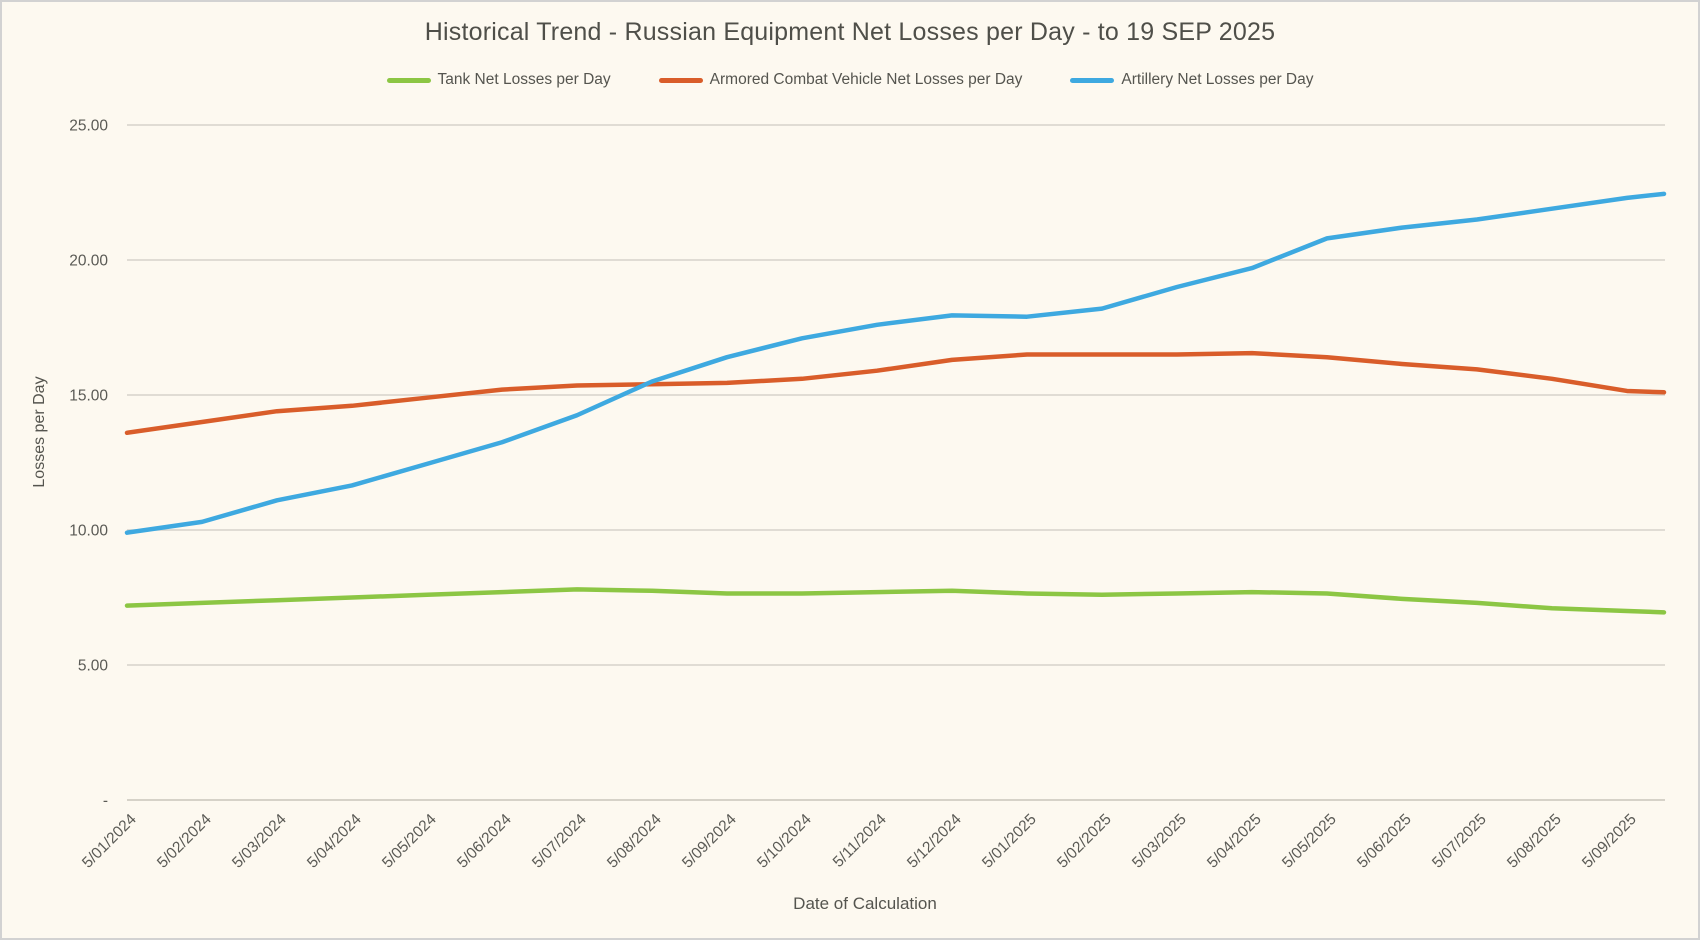 This screenshot has height=940, width=1700. I want to click on y-tick-label: 20.00, so click(88, 261).